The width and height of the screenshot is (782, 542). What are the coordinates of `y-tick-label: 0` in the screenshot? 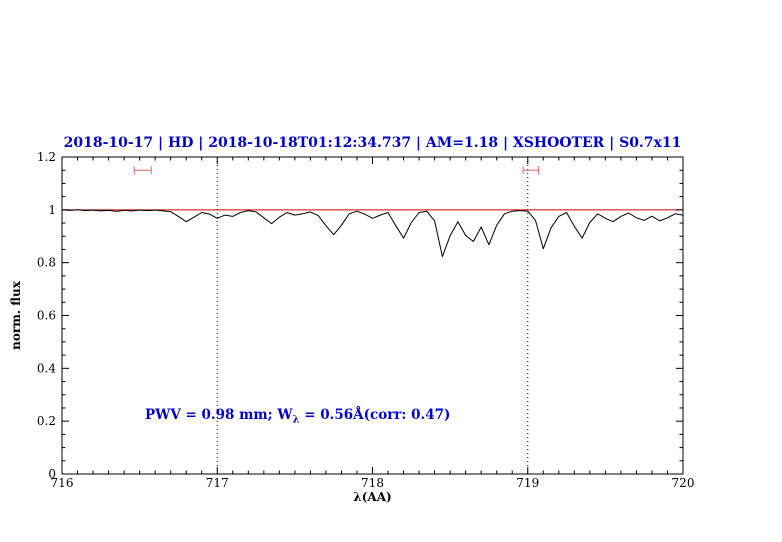 It's located at (52, 474).